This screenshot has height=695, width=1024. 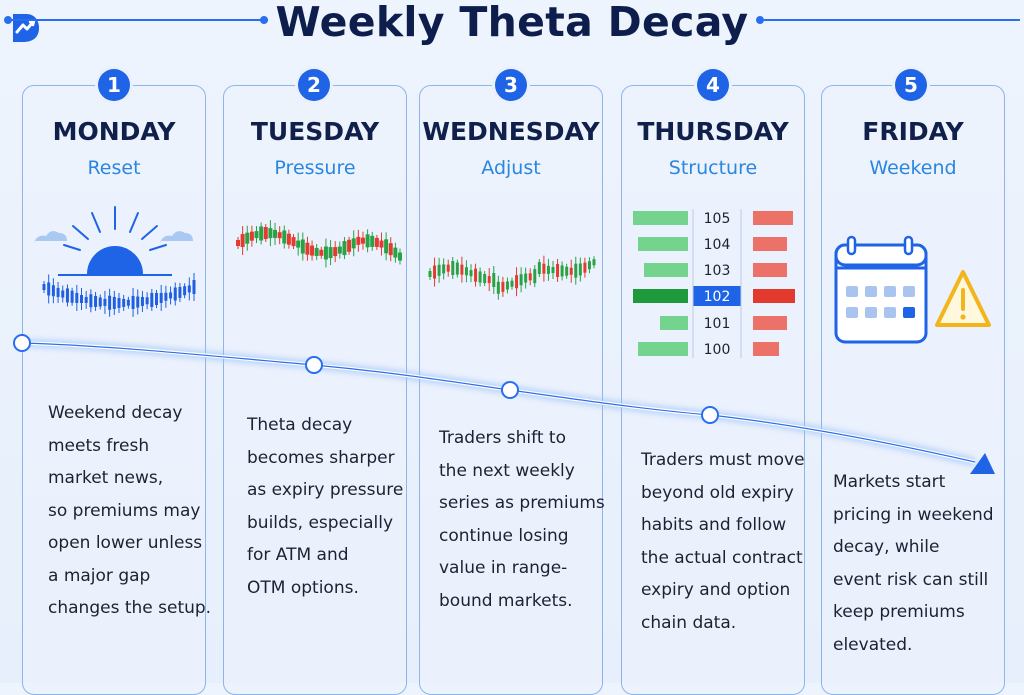 What do you see at coordinates (315, 168) in the screenshot?
I see `day-subtitle: Pressure` at bounding box center [315, 168].